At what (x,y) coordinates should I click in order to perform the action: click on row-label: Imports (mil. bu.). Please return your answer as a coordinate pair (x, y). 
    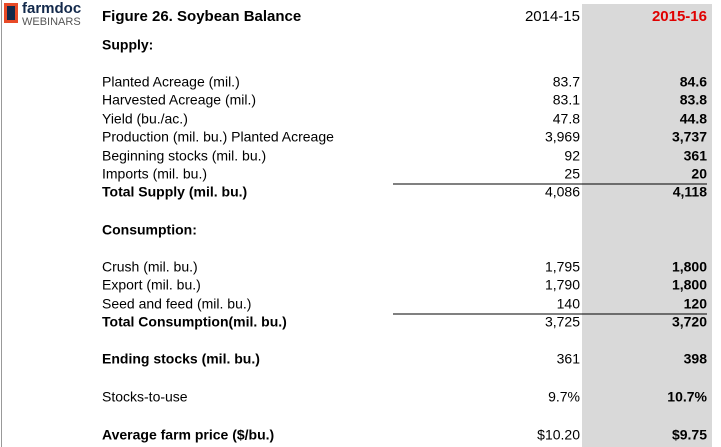
    Looking at the image, I should click on (154, 174).